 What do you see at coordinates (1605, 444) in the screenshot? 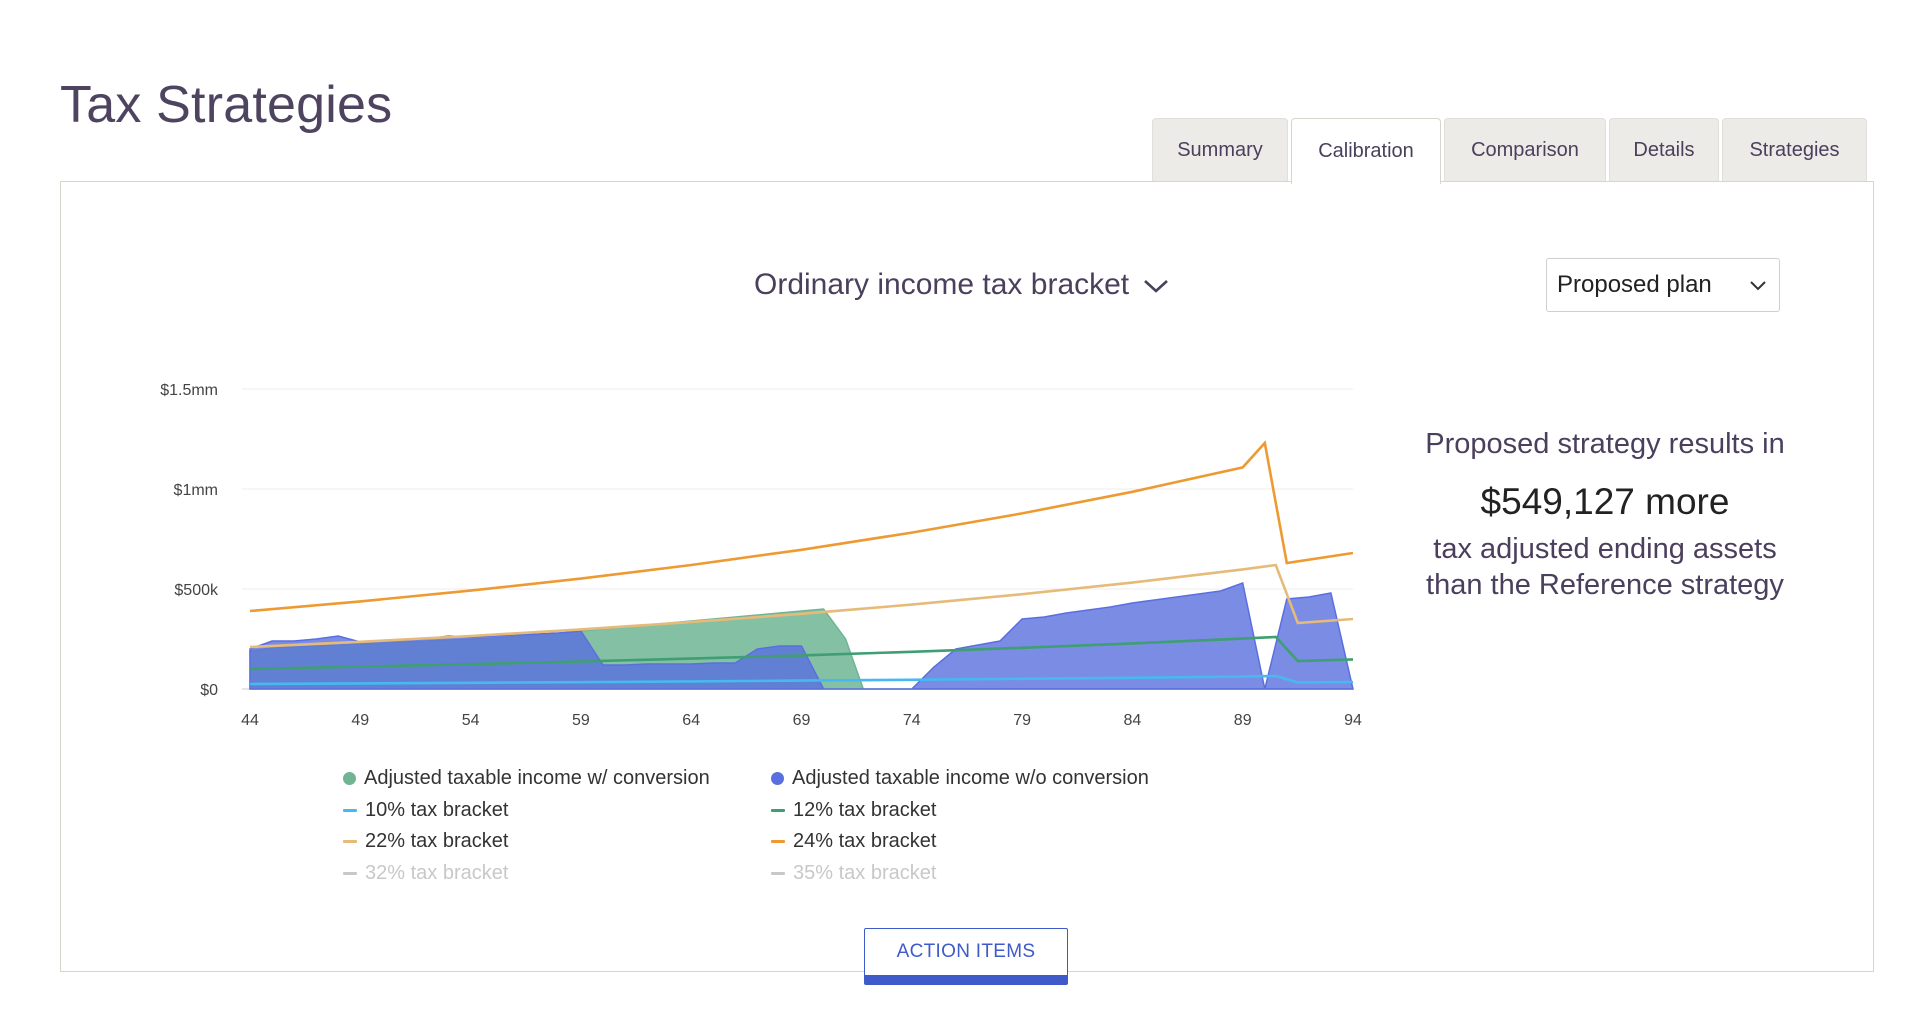
I see `result-intro: Proposed strategy results in` at bounding box center [1605, 444].